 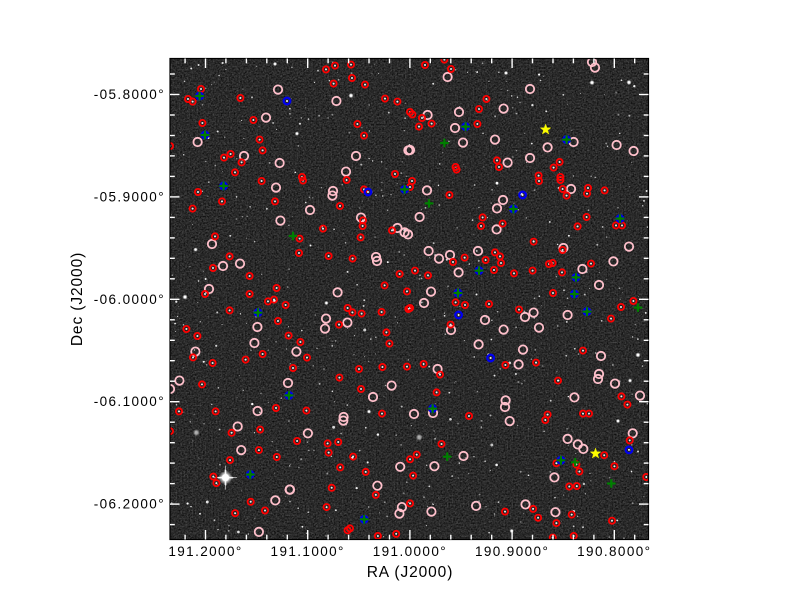 I want to click on svg-text: 191.1000°, so click(x=308, y=551).